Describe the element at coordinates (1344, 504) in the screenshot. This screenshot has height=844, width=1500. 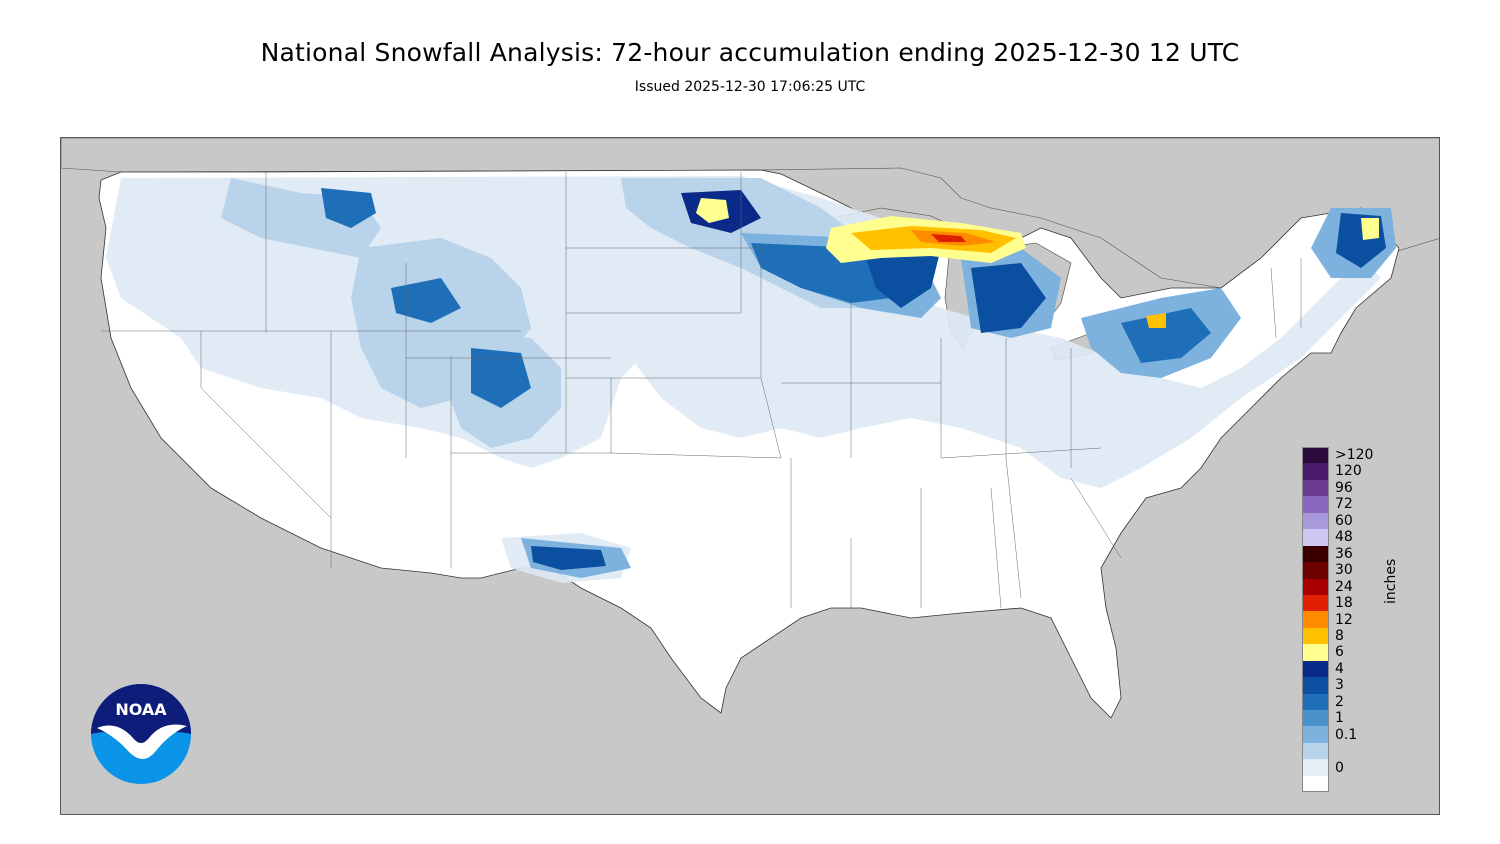
I see `legend-label: 72` at that location.